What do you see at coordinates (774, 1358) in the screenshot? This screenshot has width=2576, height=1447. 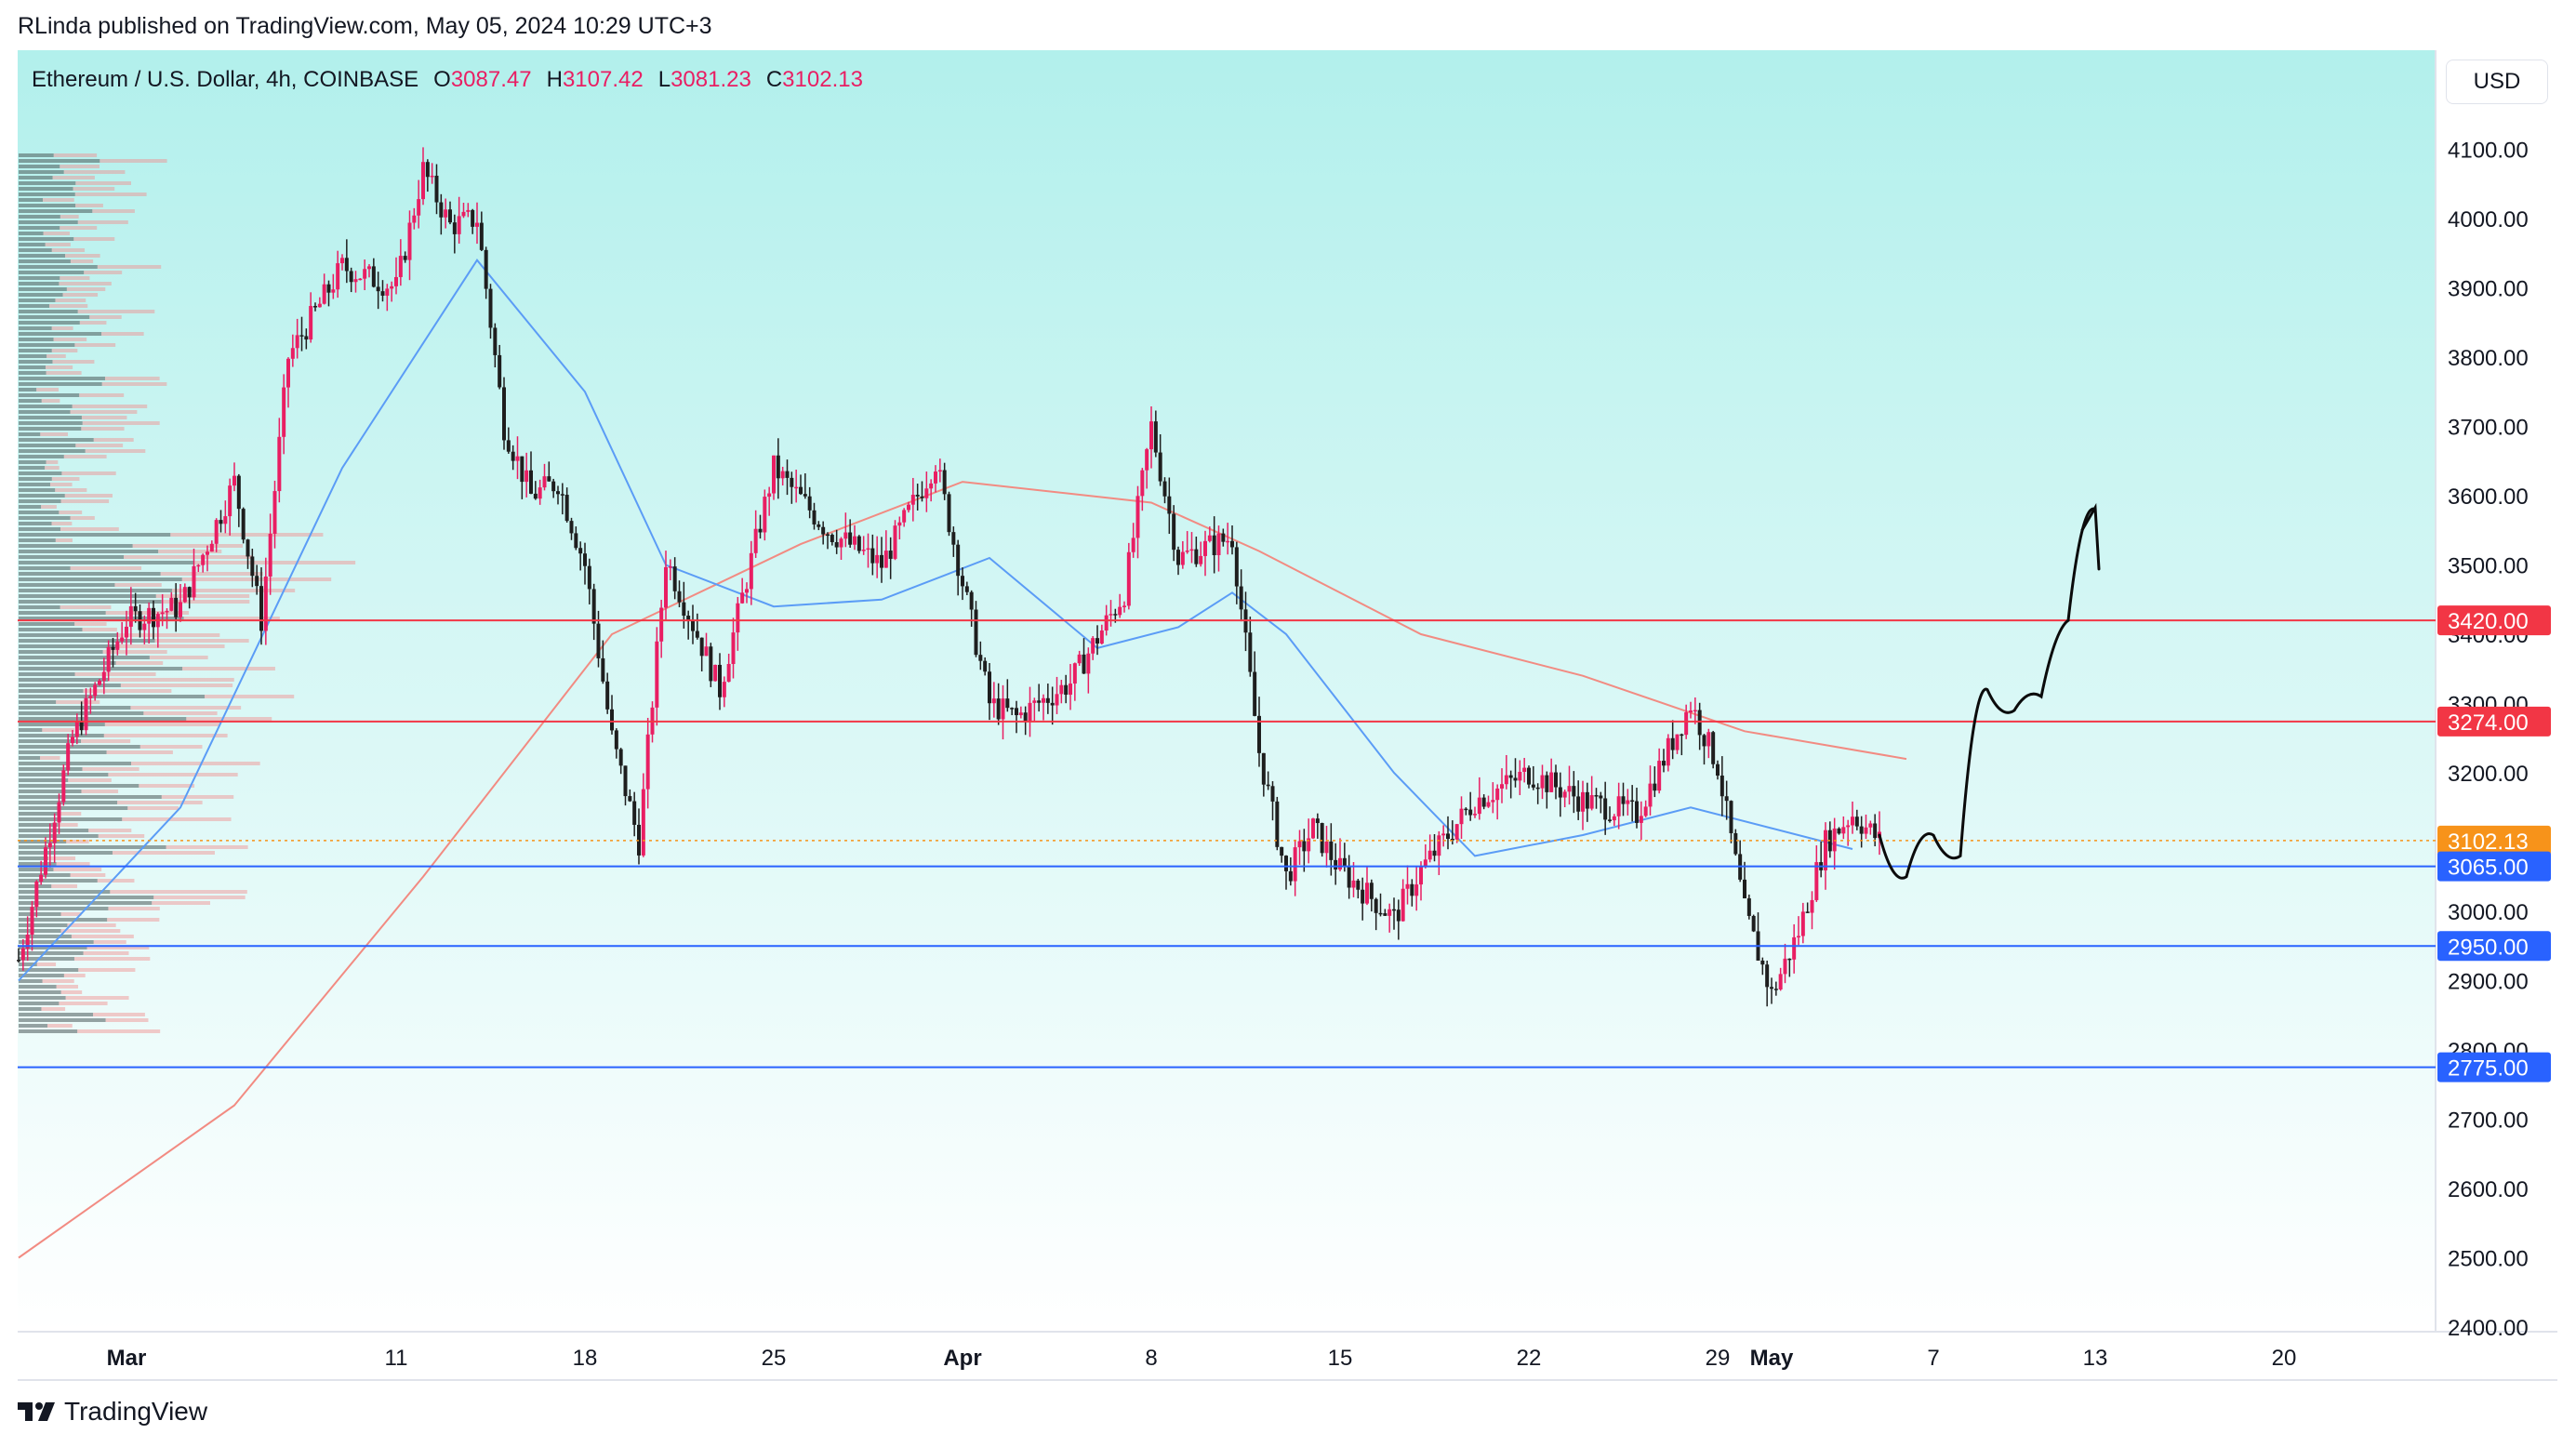 I see `x-tick-label: 25` at bounding box center [774, 1358].